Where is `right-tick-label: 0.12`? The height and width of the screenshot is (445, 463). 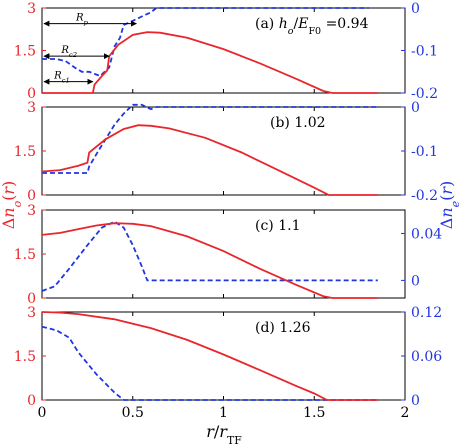
right-tick-label: 0.12 is located at coordinates (426, 313).